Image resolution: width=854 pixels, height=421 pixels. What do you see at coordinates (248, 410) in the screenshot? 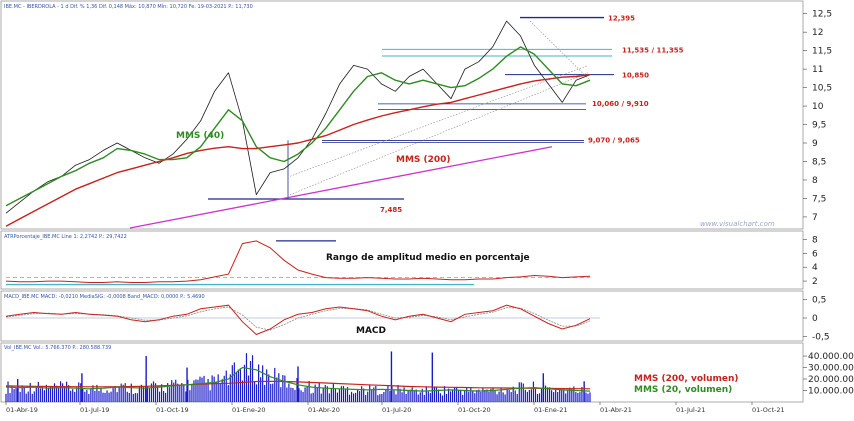
I see `xtick-label: 01-Ene-20` at bounding box center [248, 410].